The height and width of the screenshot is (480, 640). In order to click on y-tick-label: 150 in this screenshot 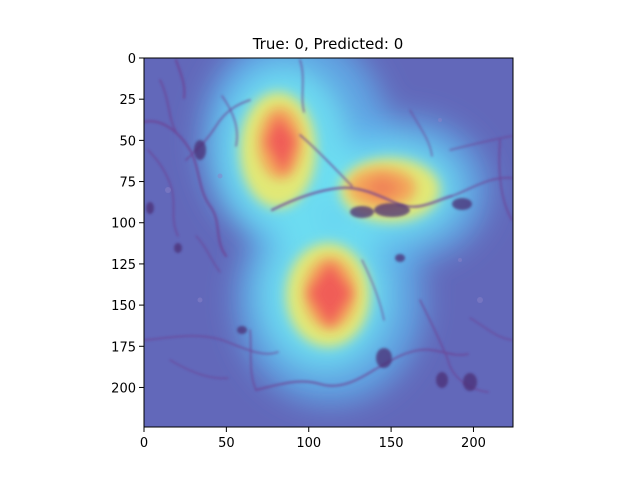, I will do `click(123, 306)`.